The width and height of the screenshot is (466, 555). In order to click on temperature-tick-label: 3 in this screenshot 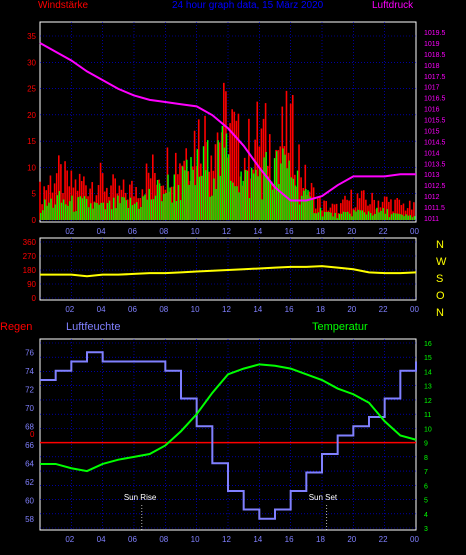, I will do `click(426, 529)`.